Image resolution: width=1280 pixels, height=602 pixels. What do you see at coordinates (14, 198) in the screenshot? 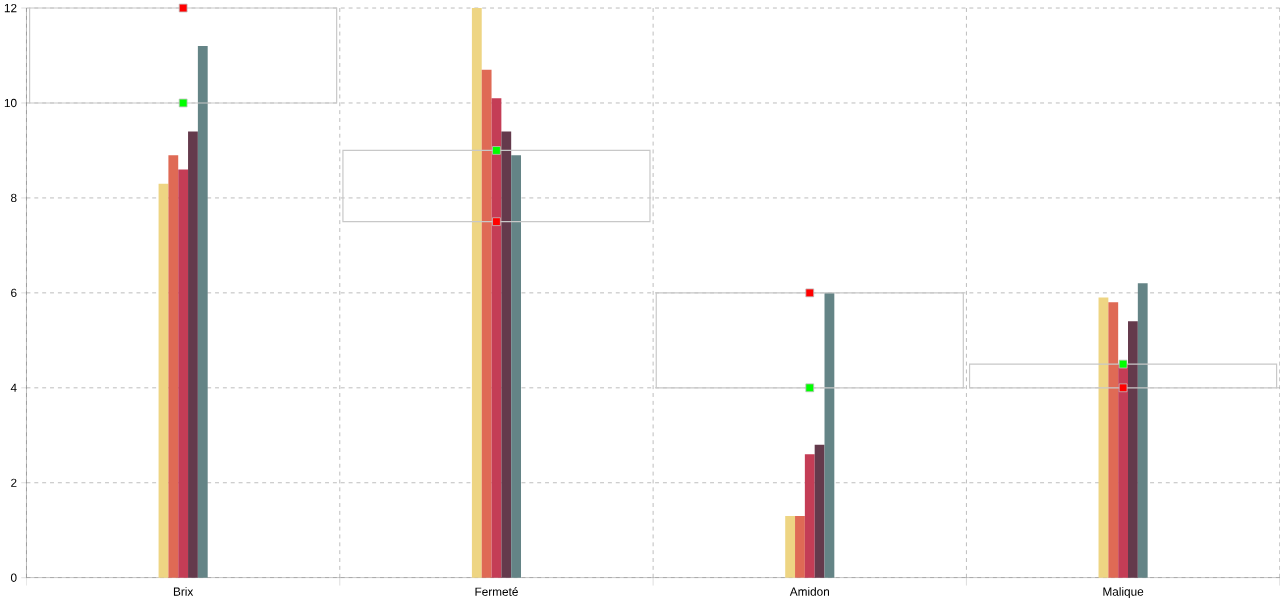
I see `y-tick-label: 8` at bounding box center [14, 198].